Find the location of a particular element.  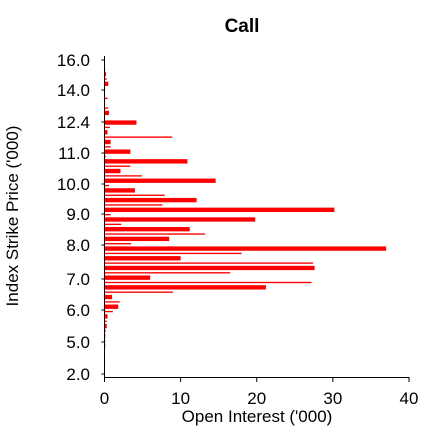

y-tick-label: 14.0 is located at coordinates (73, 90).